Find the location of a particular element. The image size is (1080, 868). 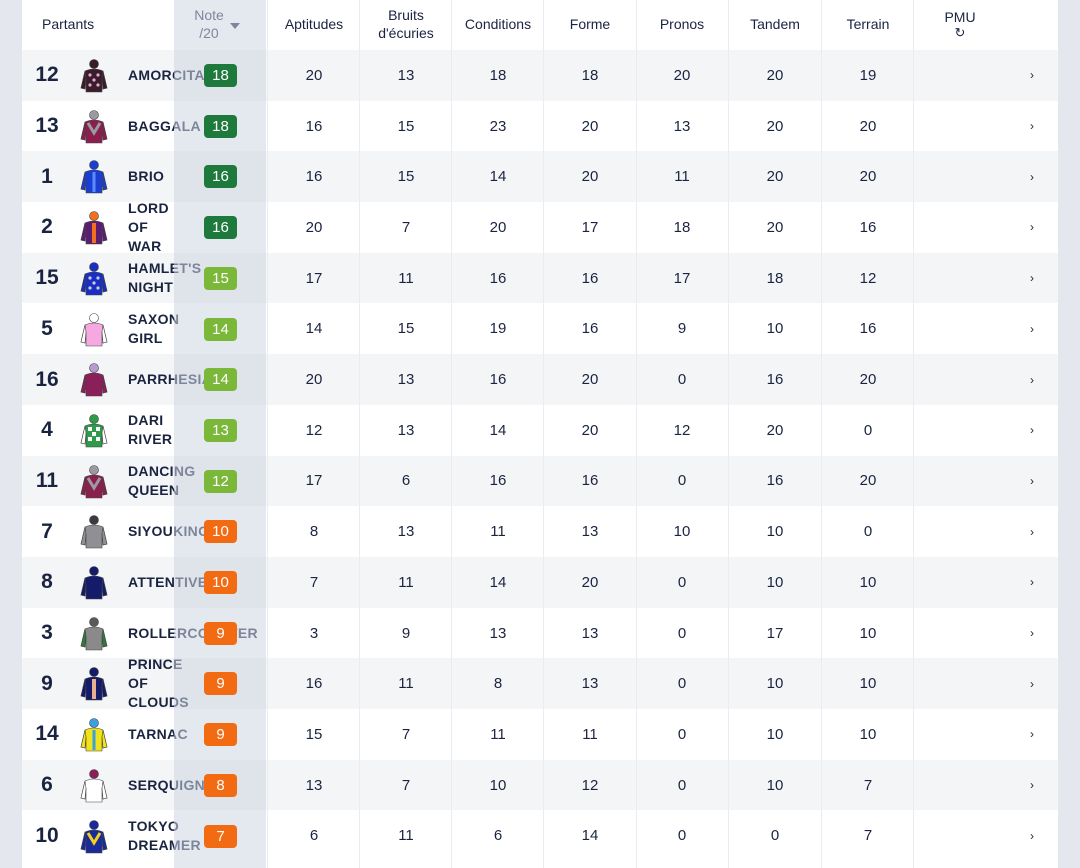

table-row: 7 SIYOUKING 10 8 13 11 13 10 10 0 › is located at coordinates (540, 531).